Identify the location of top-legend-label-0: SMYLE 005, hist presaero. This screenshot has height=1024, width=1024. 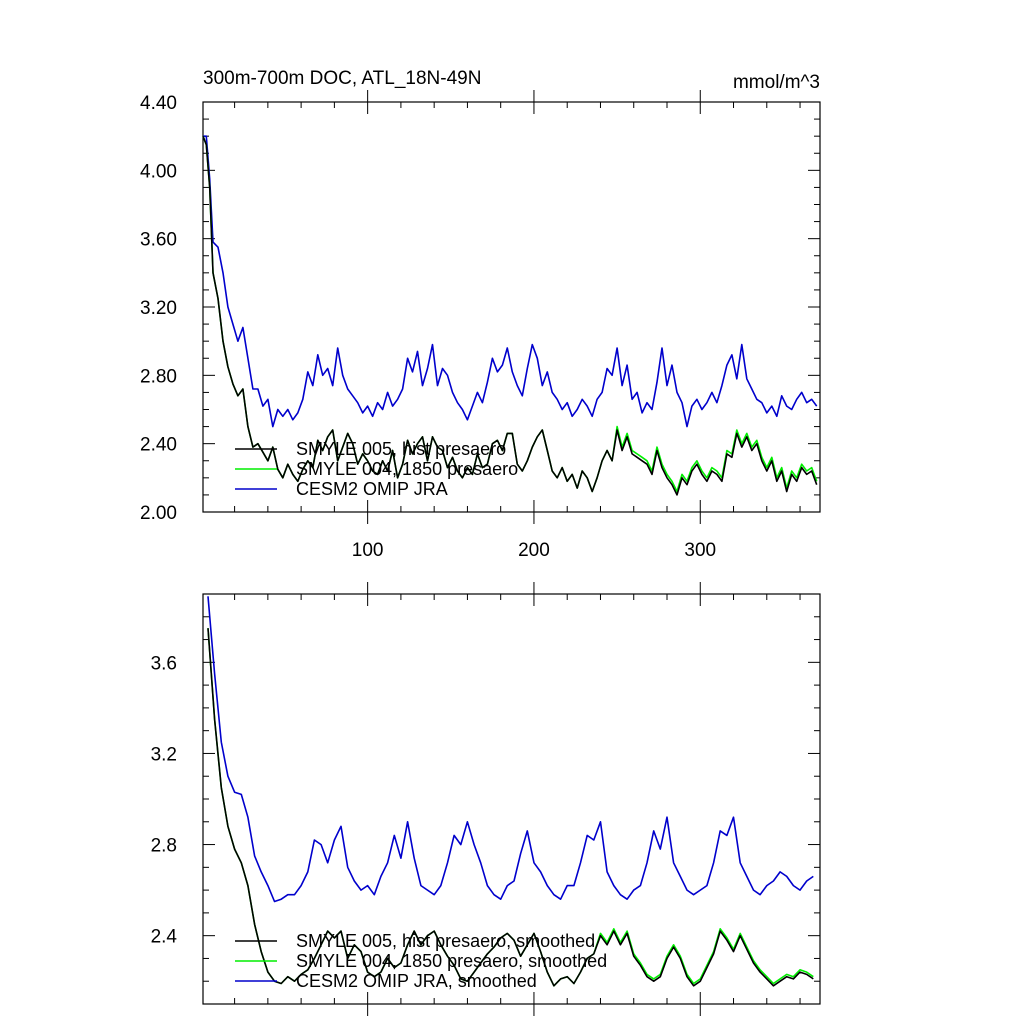
(401, 449).